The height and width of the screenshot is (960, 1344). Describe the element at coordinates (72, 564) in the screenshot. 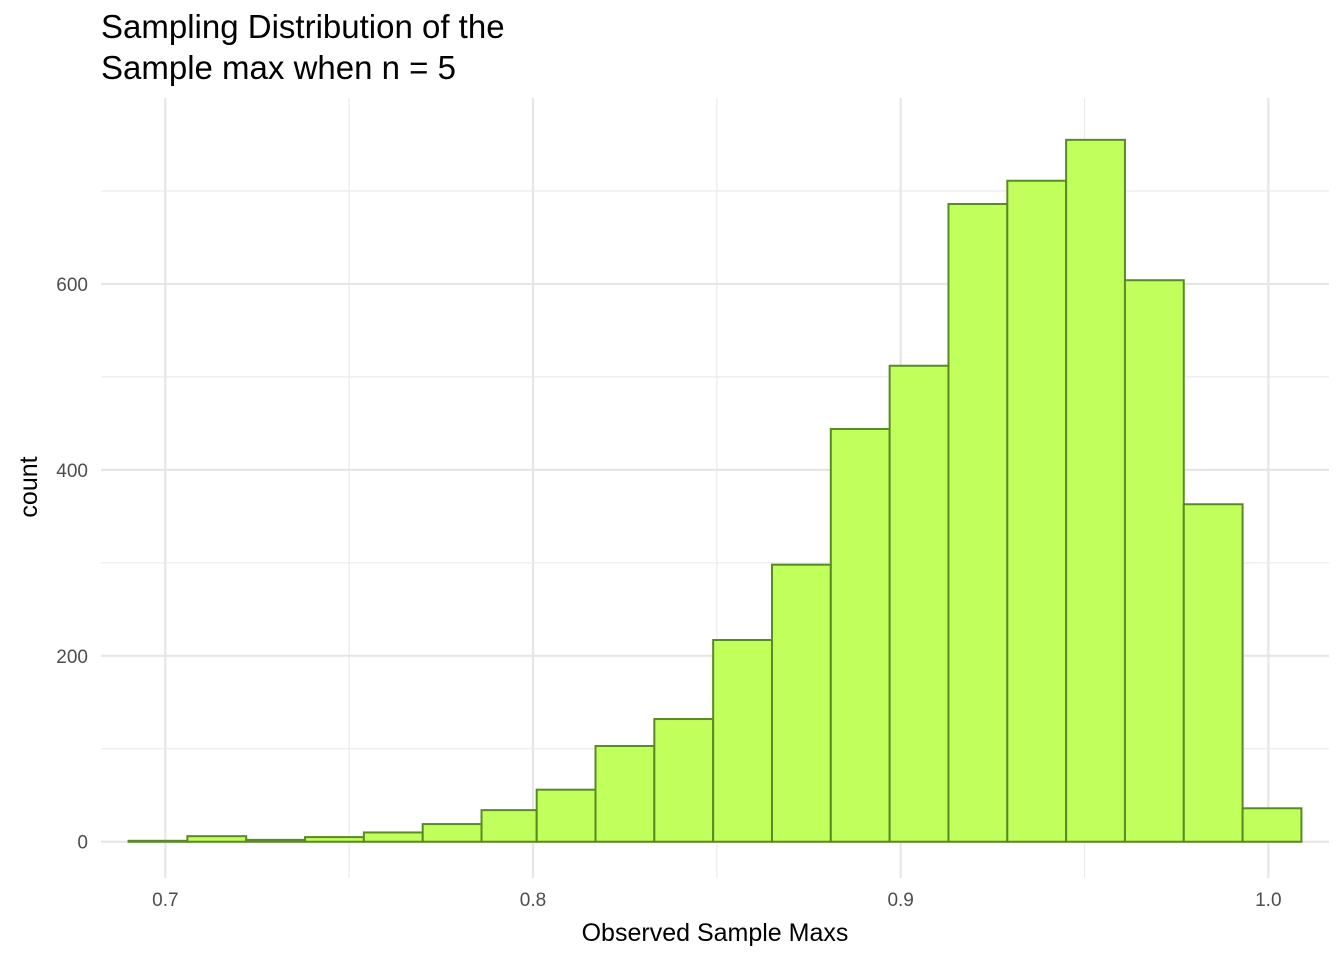

I see `y-axis-tick-labels: 0 200 400 600` at that location.